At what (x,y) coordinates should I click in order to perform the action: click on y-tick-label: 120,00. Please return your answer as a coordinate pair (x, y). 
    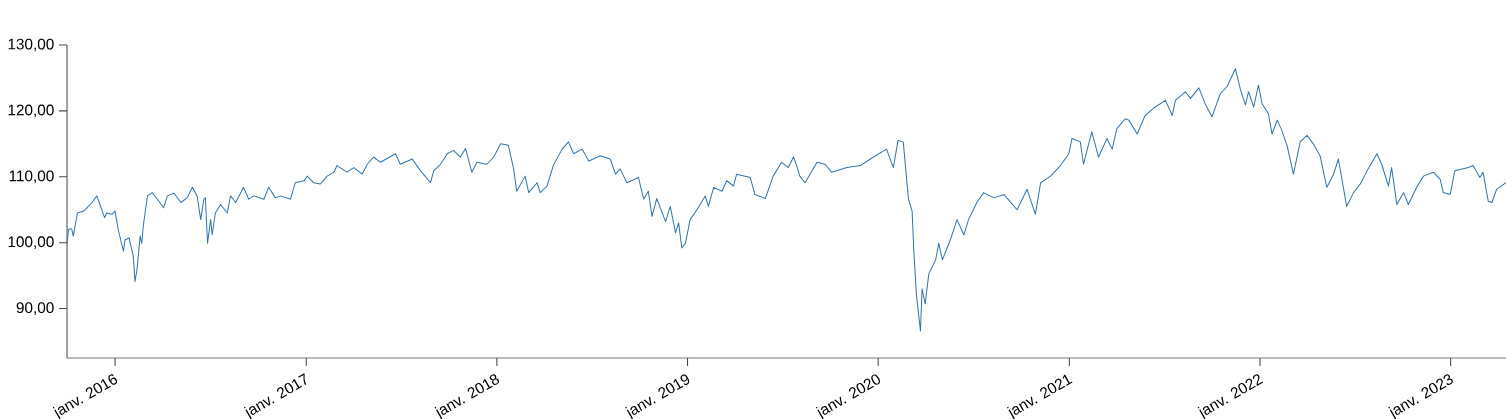
    Looking at the image, I should click on (31, 111).